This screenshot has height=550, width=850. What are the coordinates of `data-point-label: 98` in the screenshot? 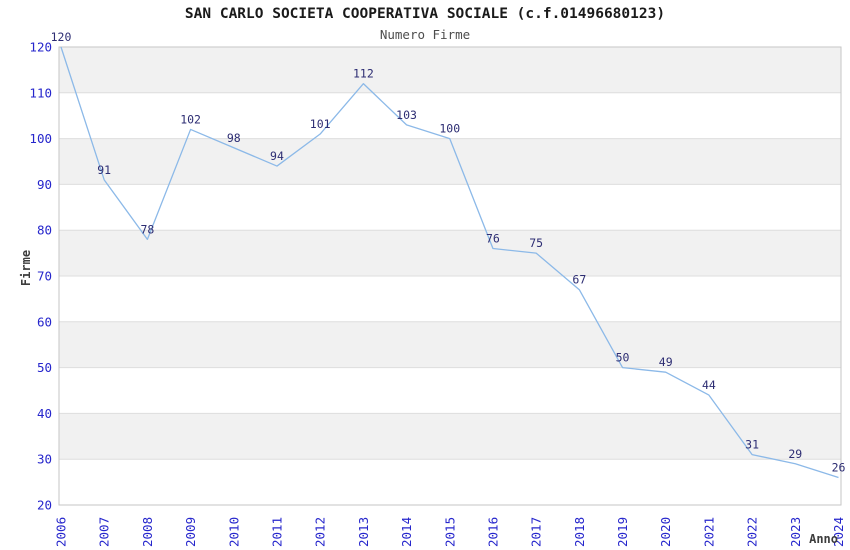 It's located at (234, 138).